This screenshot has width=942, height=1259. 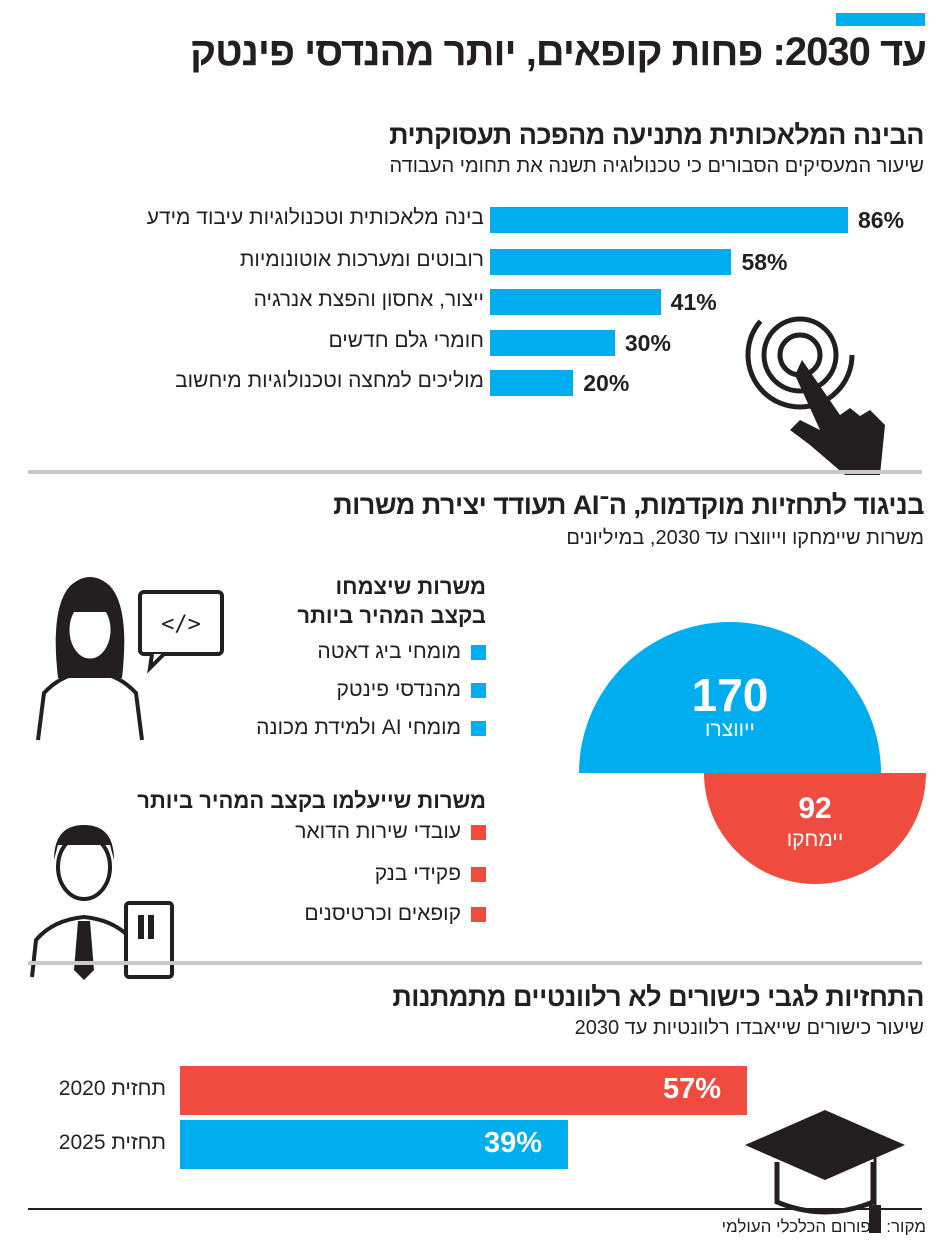 What do you see at coordinates (112, 1088) in the screenshot?
I see `category-label: תחזית 2020` at bounding box center [112, 1088].